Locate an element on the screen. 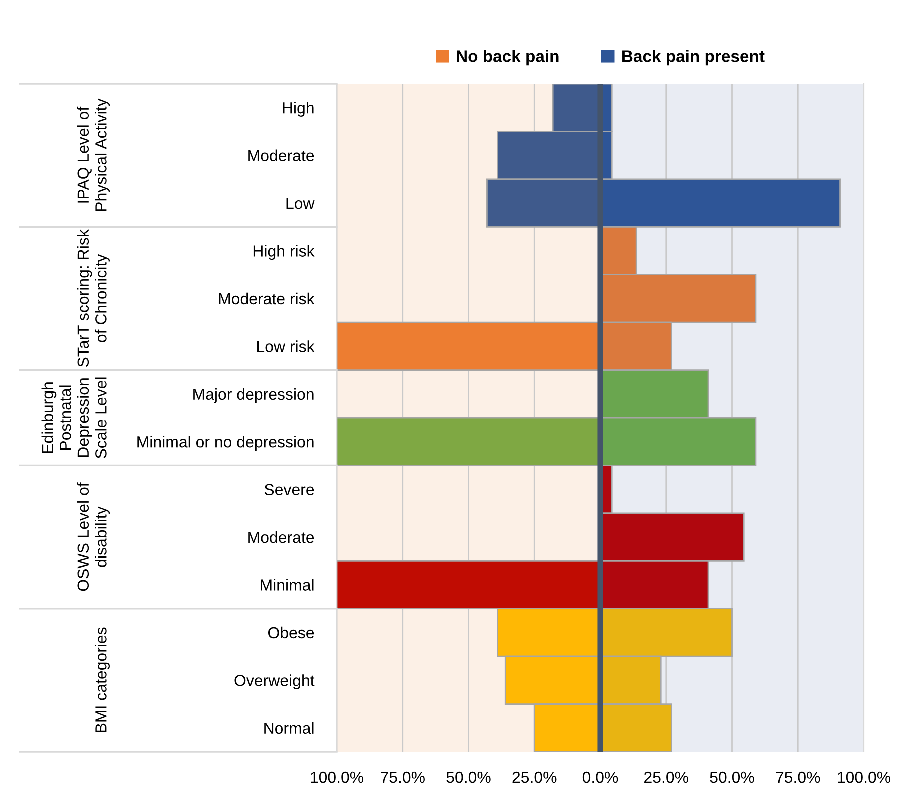 The image size is (901, 792). y-tick-label: Minimal is located at coordinates (287, 585).